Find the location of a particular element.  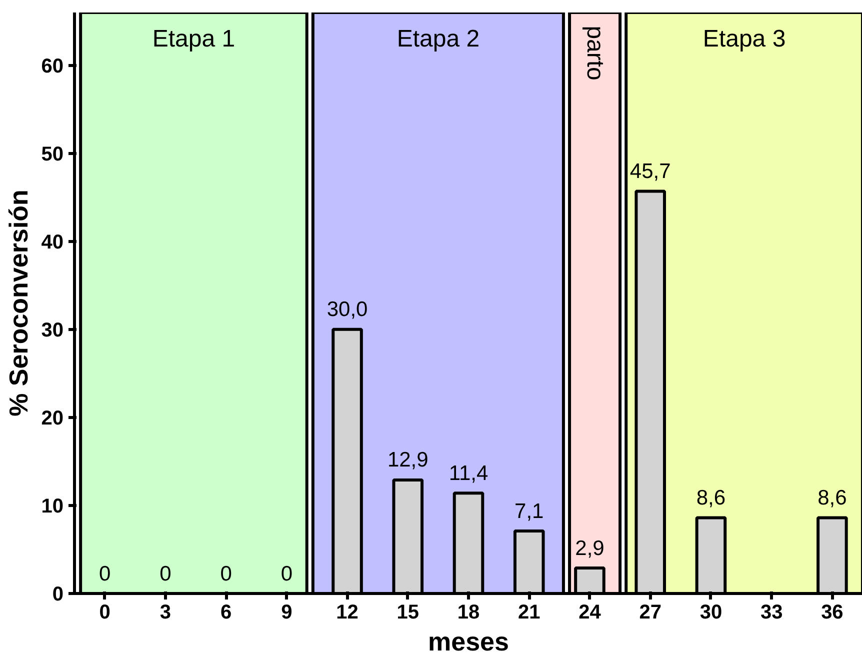

data-label: 2,9 is located at coordinates (589, 548).